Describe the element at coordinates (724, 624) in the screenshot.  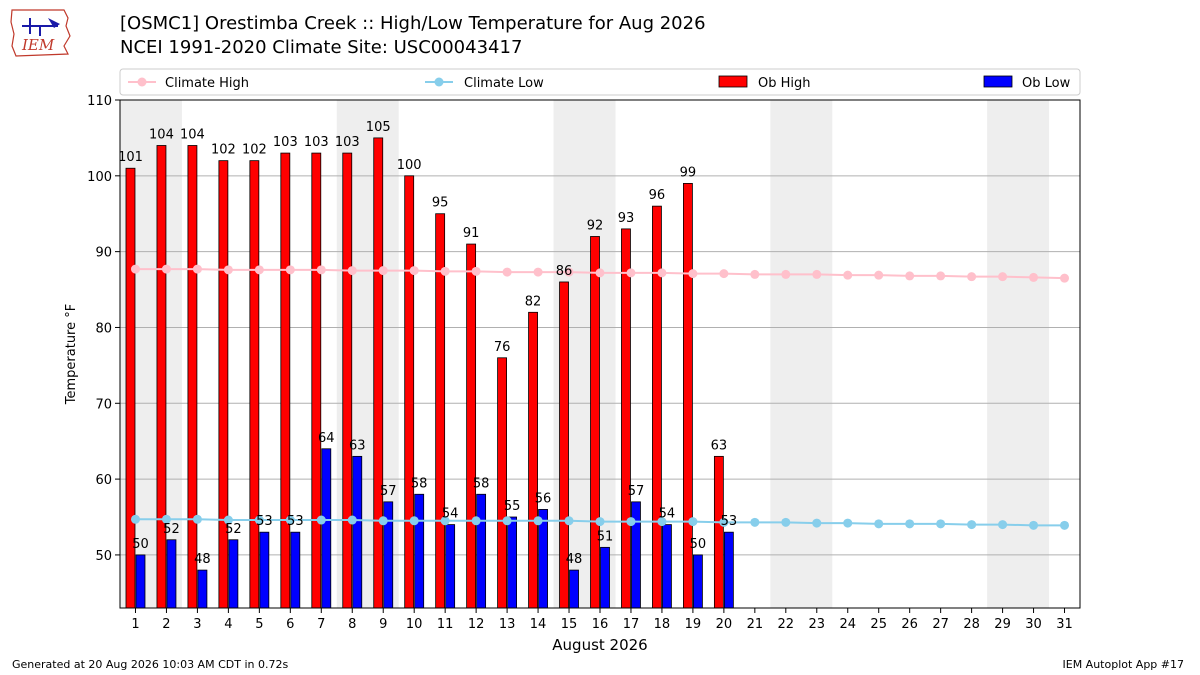
I see `x-tick-label: 20` at that location.